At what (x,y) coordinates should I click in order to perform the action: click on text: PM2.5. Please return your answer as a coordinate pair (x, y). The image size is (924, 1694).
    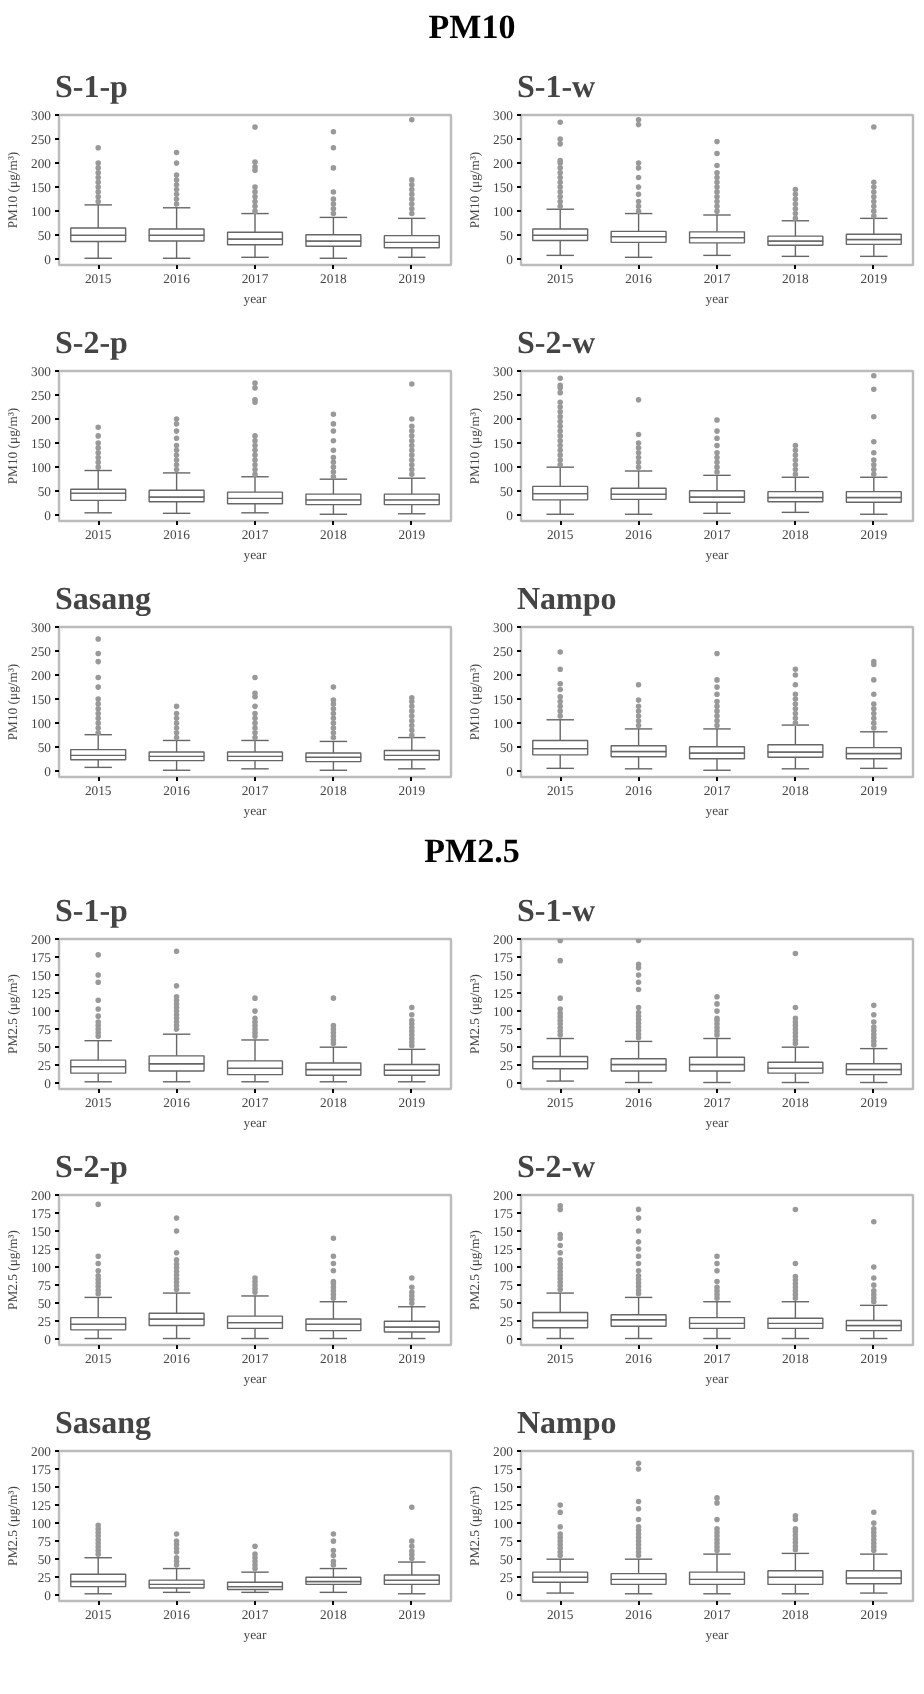
    Looking at the image, I should click on (472, 851).